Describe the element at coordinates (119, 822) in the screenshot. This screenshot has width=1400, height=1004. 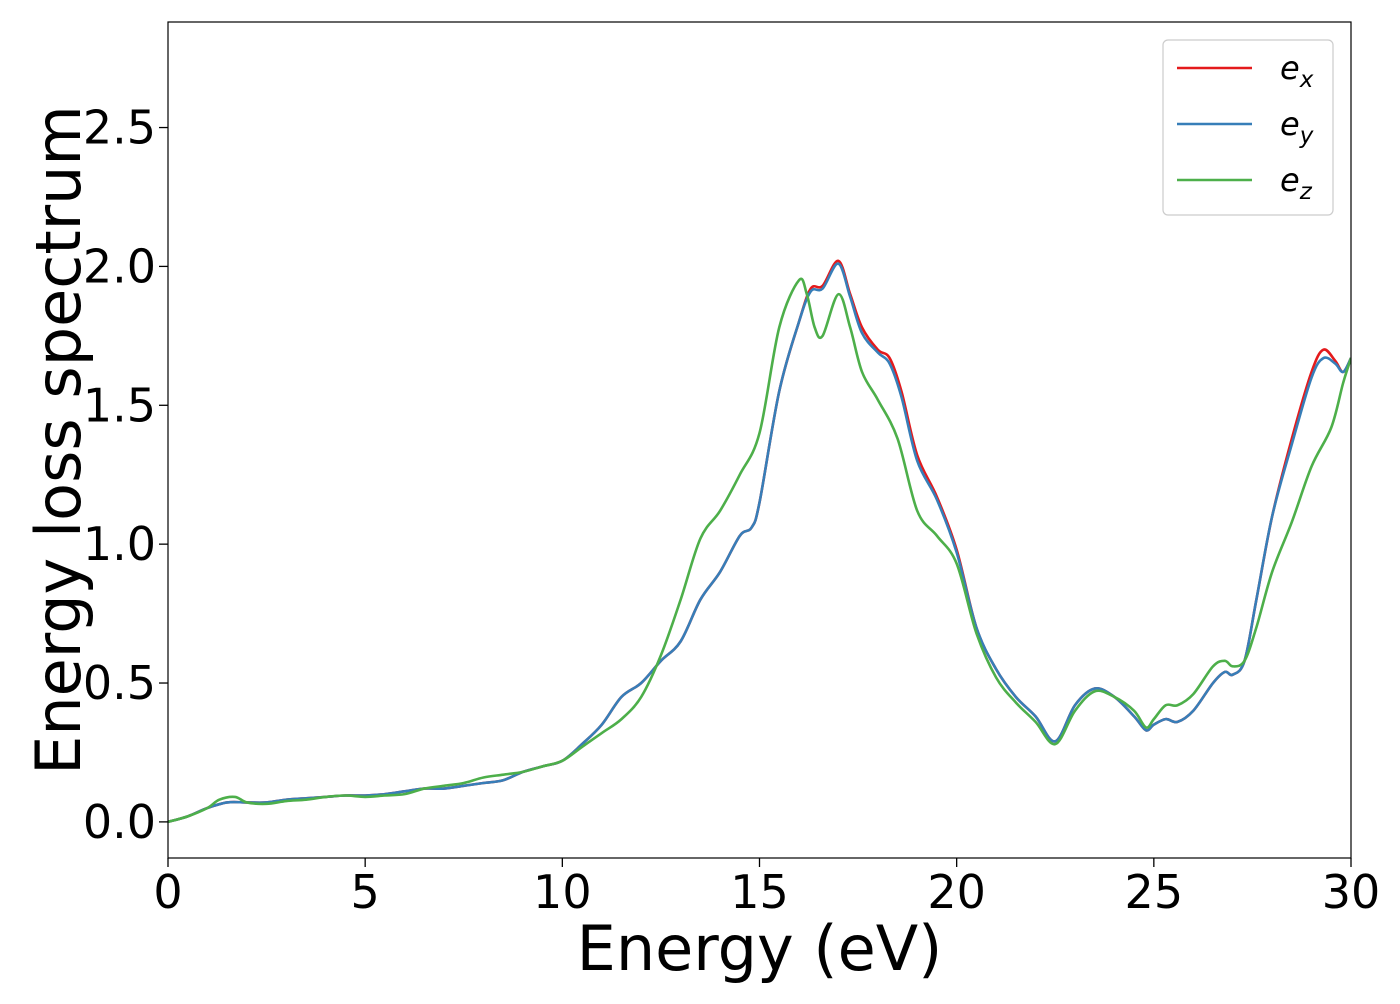
I see `y-tick-label: 0.0` at that location.